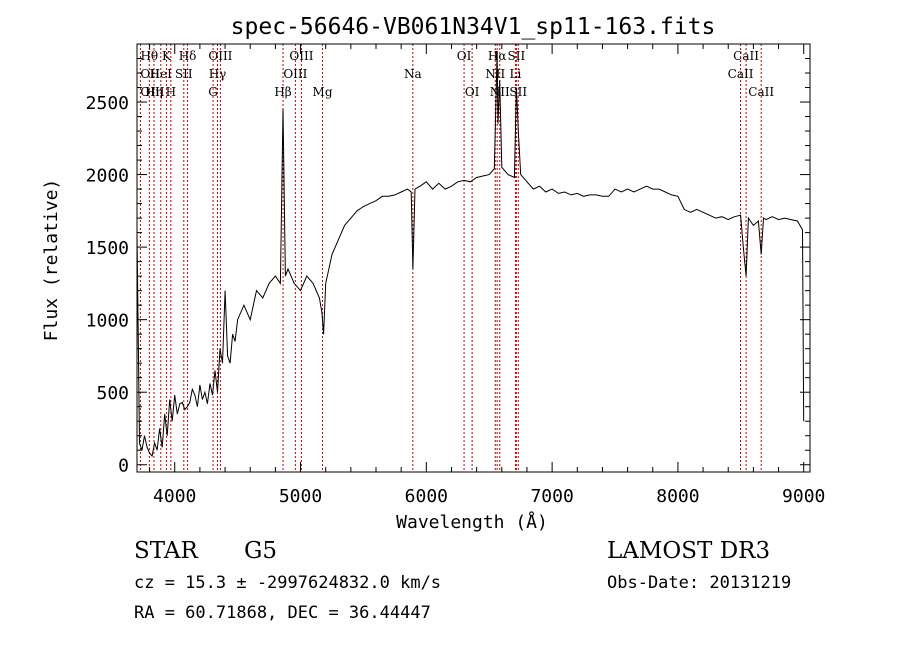 The image size is (900, 649). I want to click on y-tick-label: 0, so click(123, 466).